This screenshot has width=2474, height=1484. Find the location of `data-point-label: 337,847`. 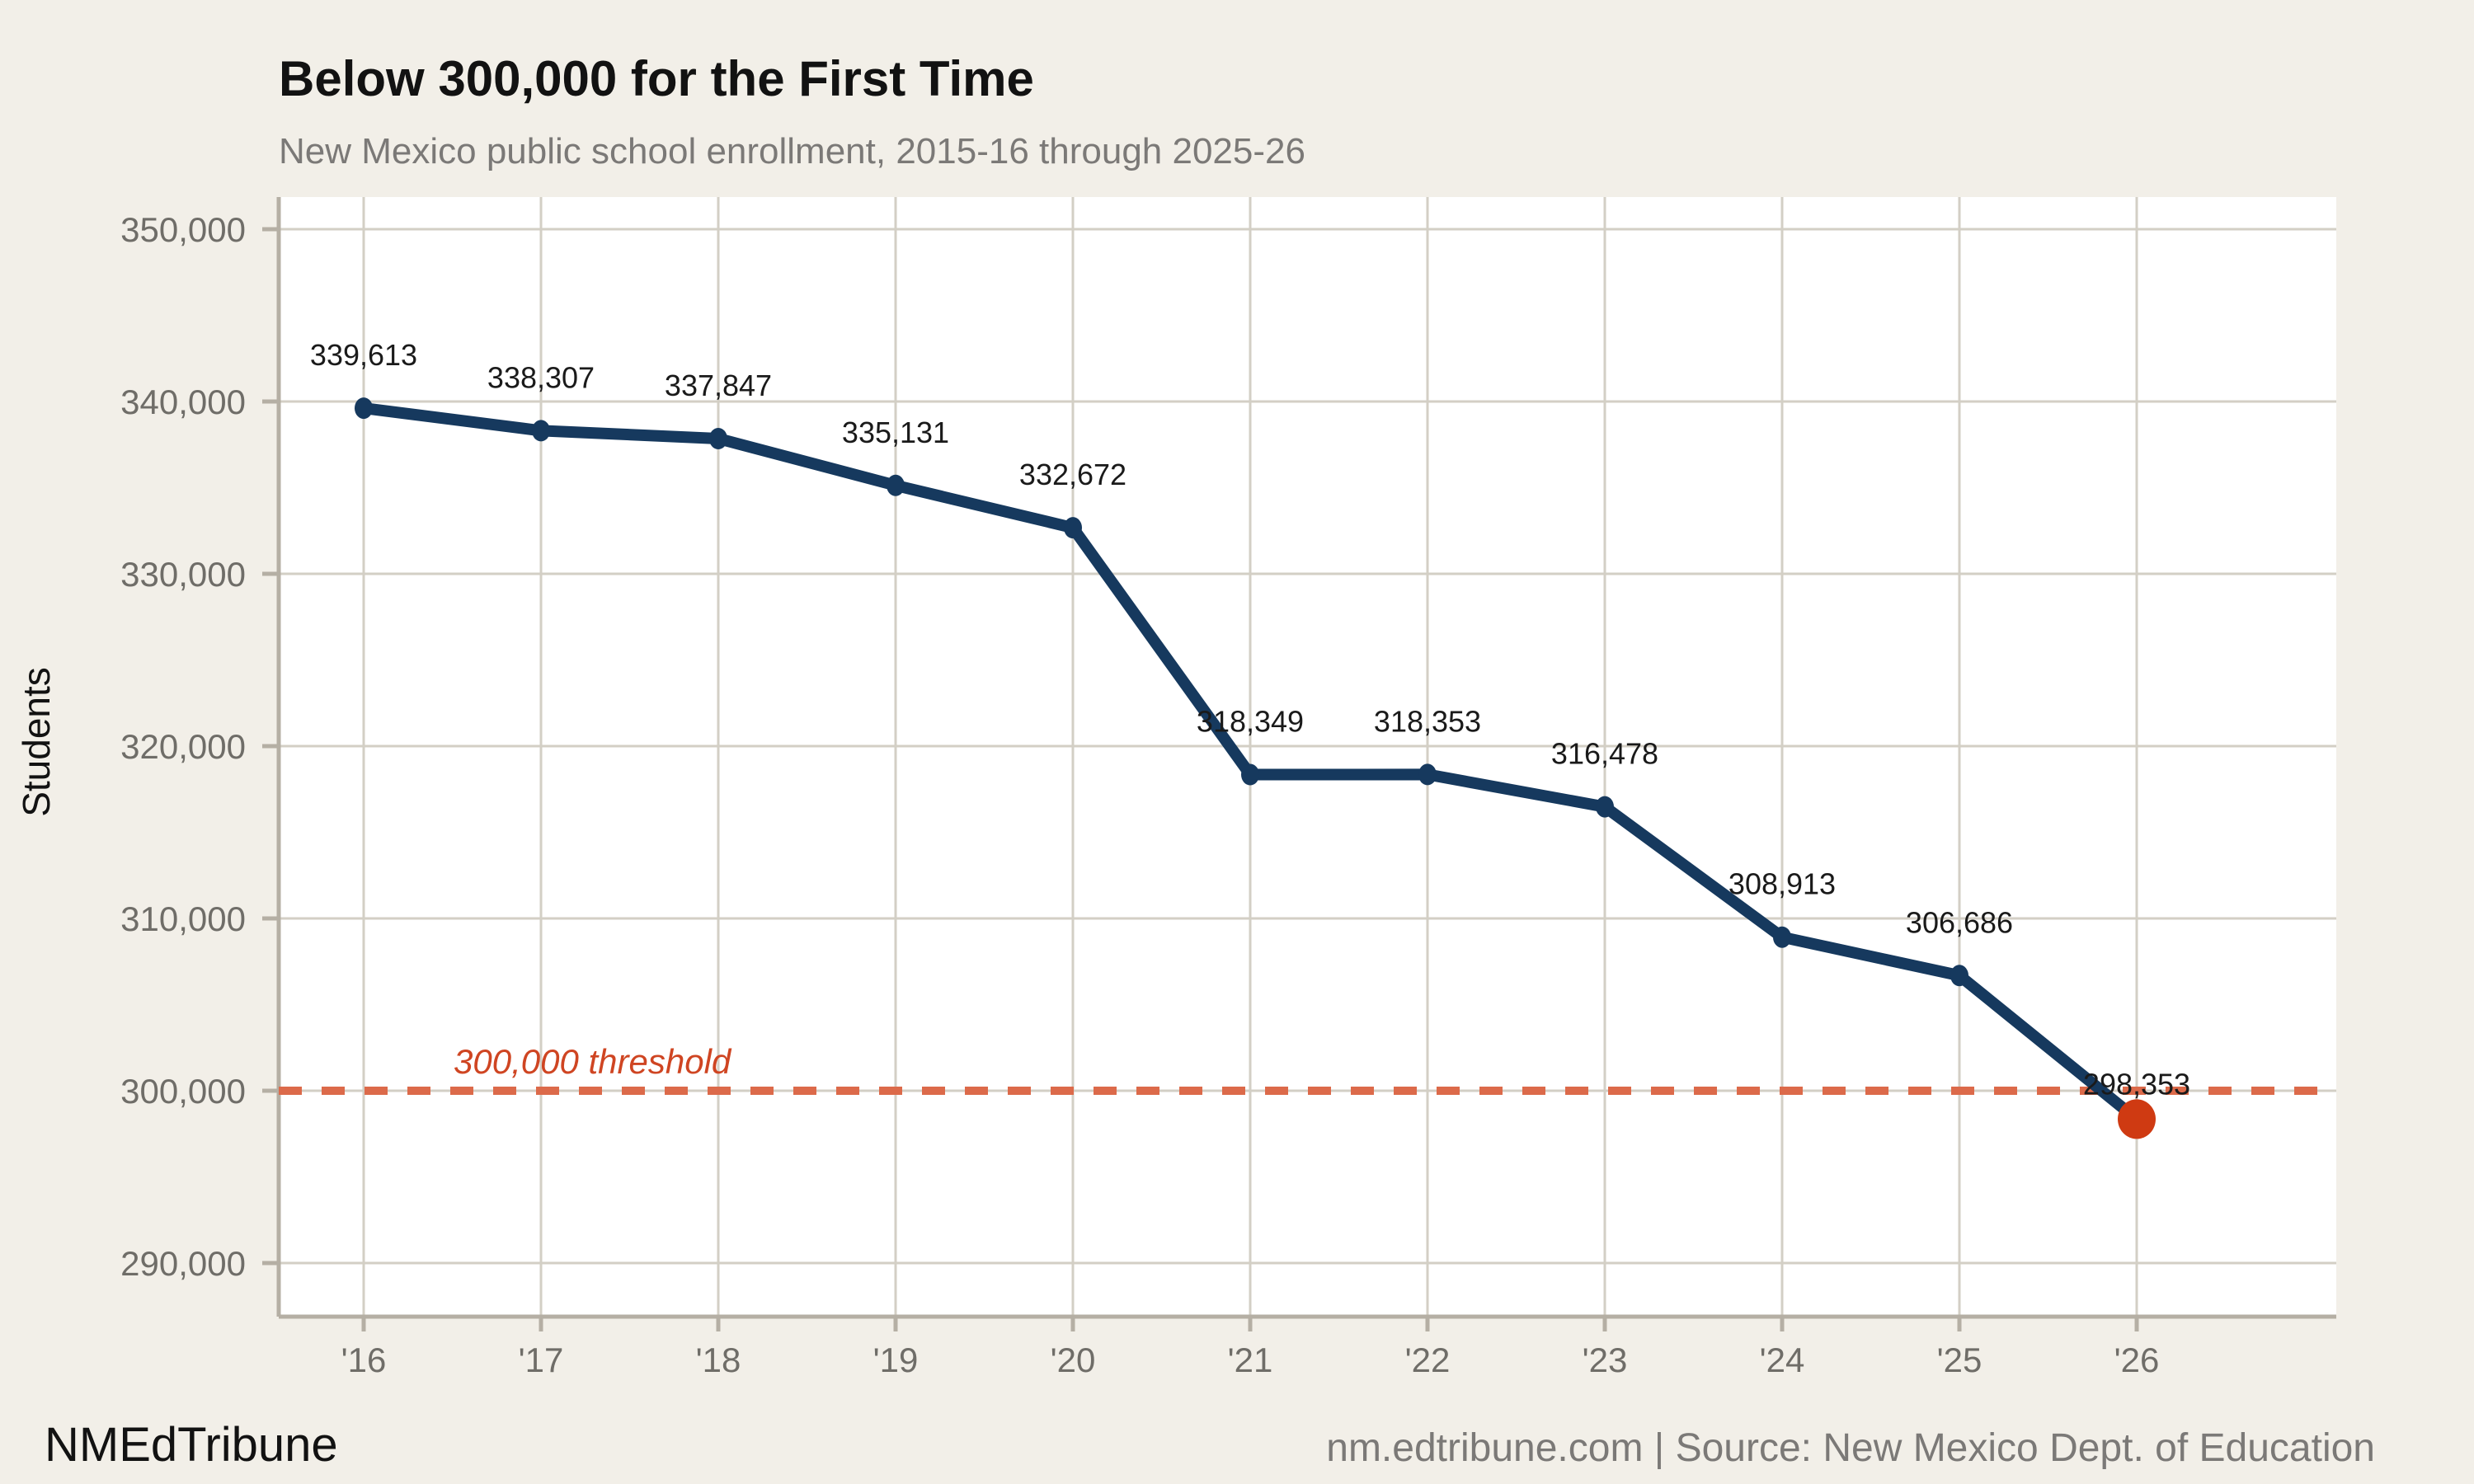

data-point-label: 337,847 is located at coordinates (718, 385).